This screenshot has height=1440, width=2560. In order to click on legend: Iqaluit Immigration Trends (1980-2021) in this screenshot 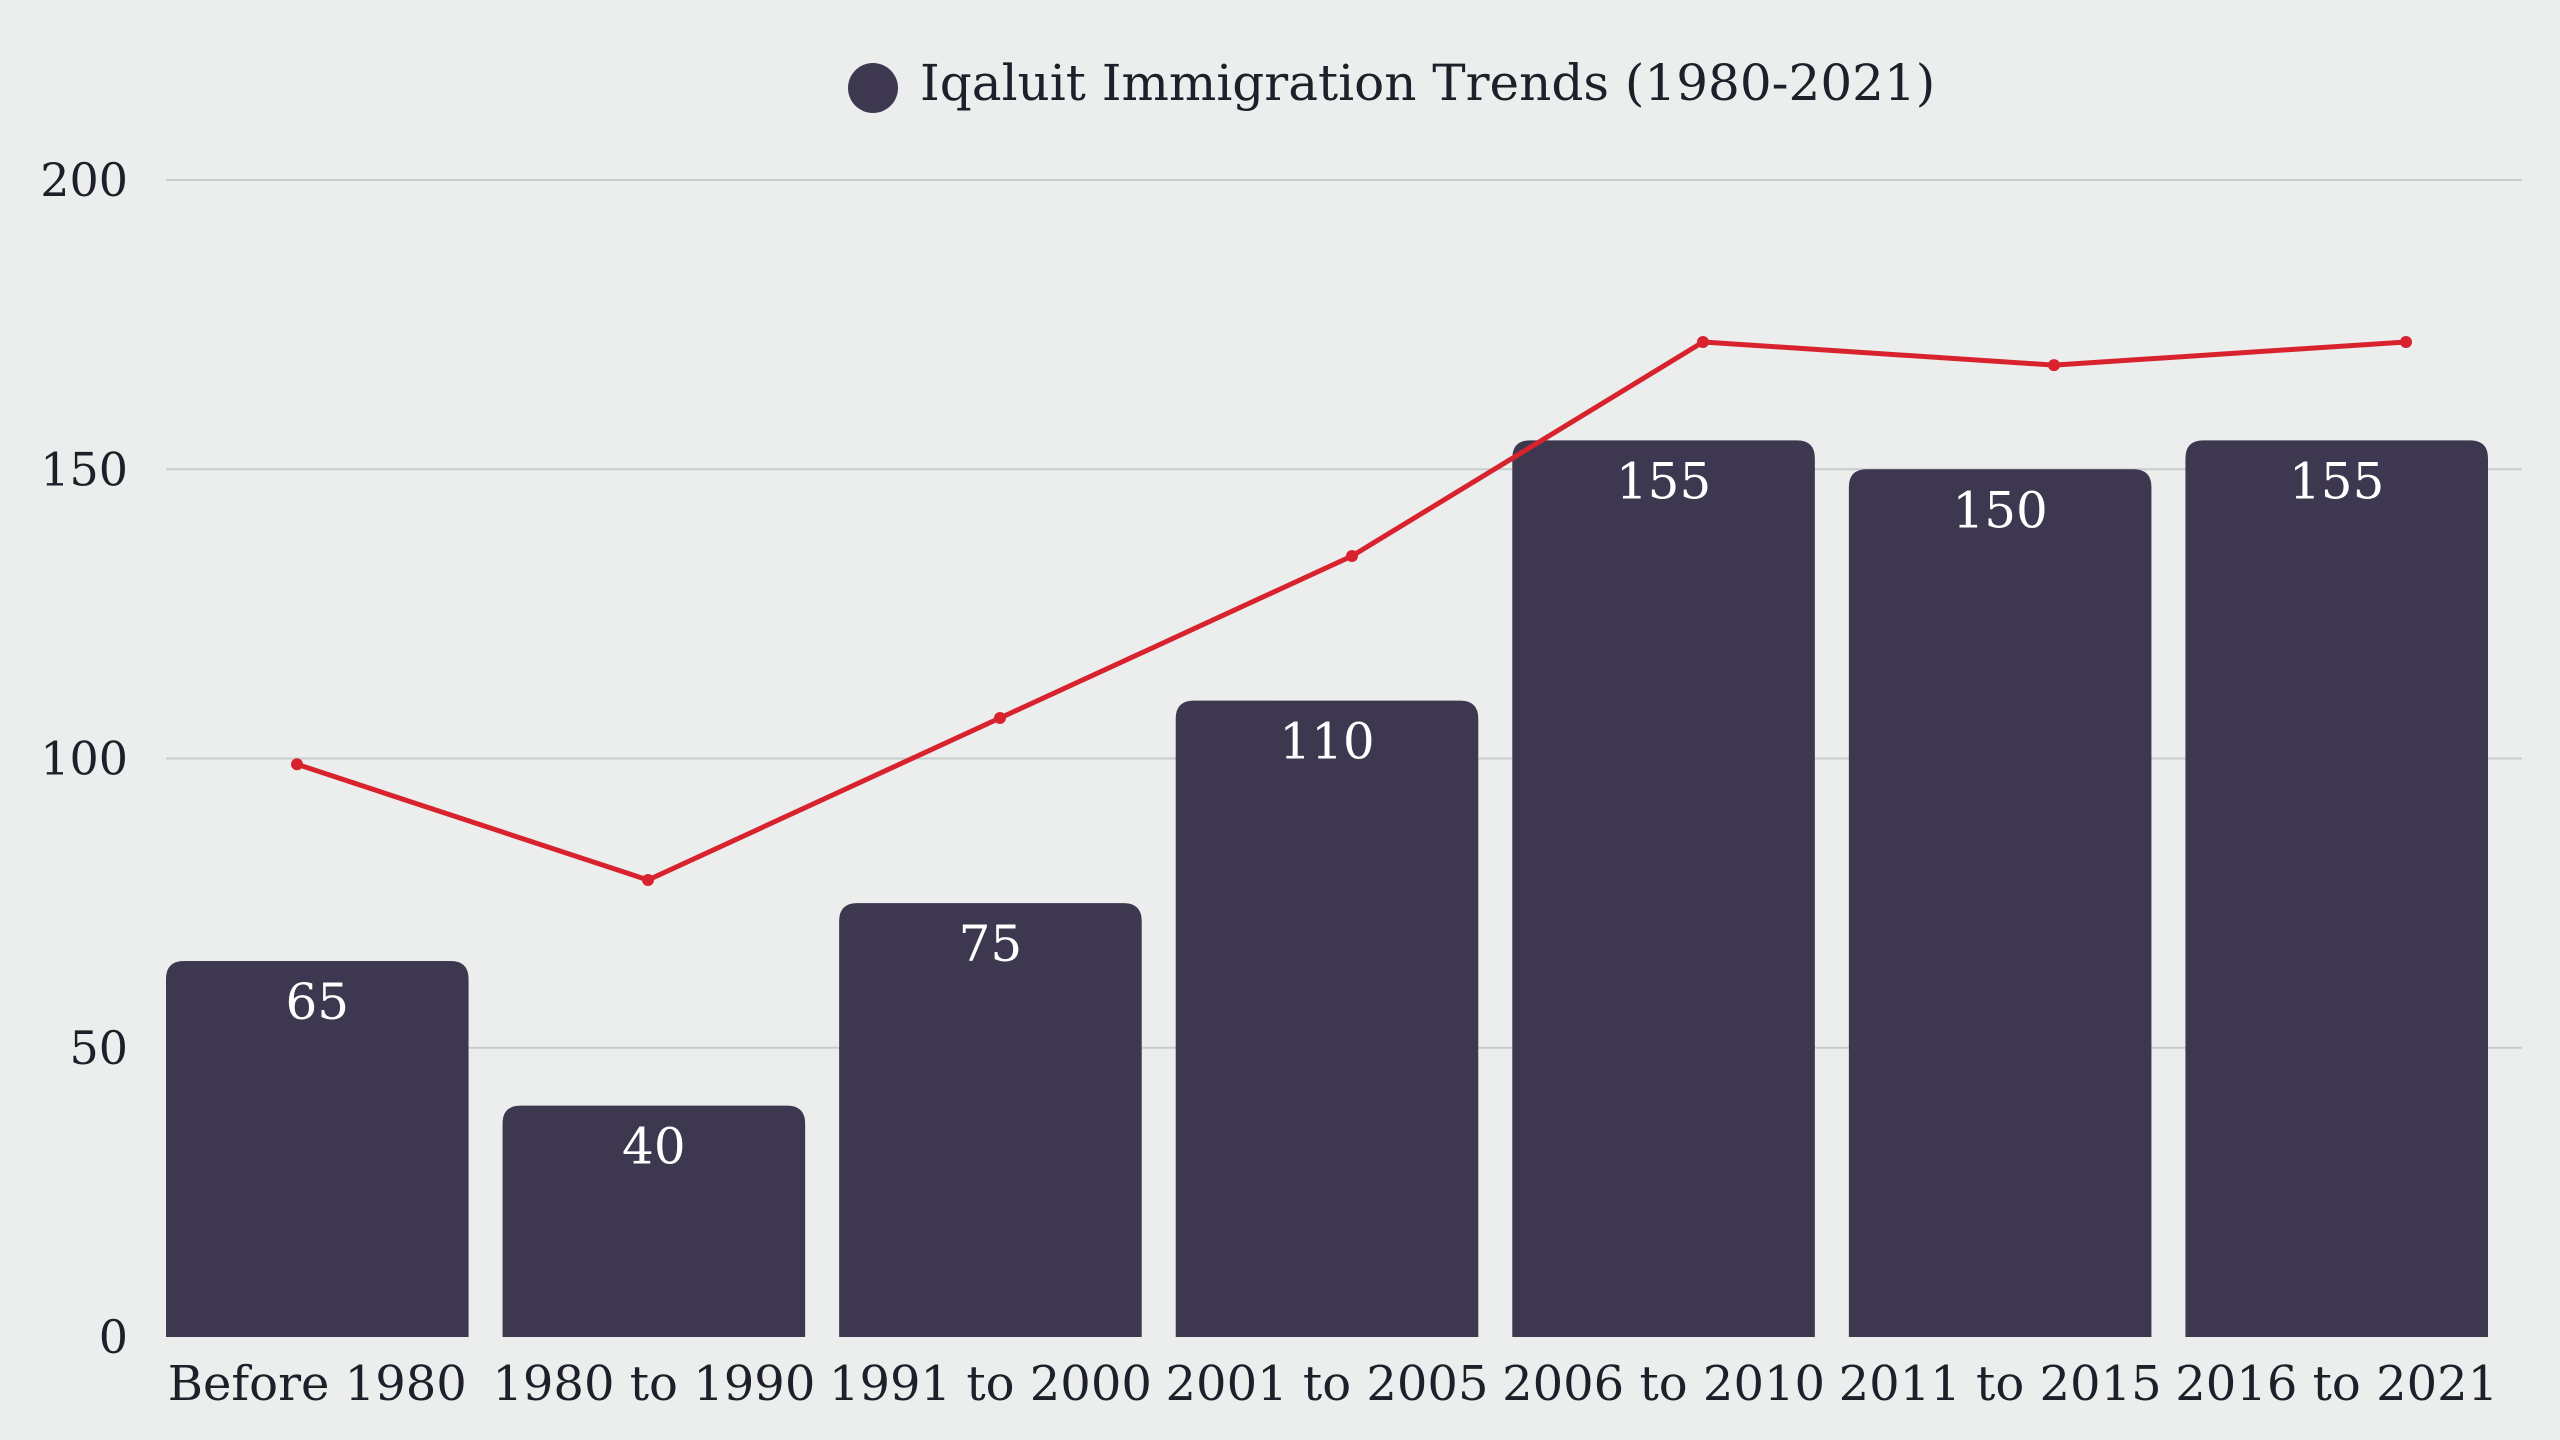, I will do `click(1391, 83)`.